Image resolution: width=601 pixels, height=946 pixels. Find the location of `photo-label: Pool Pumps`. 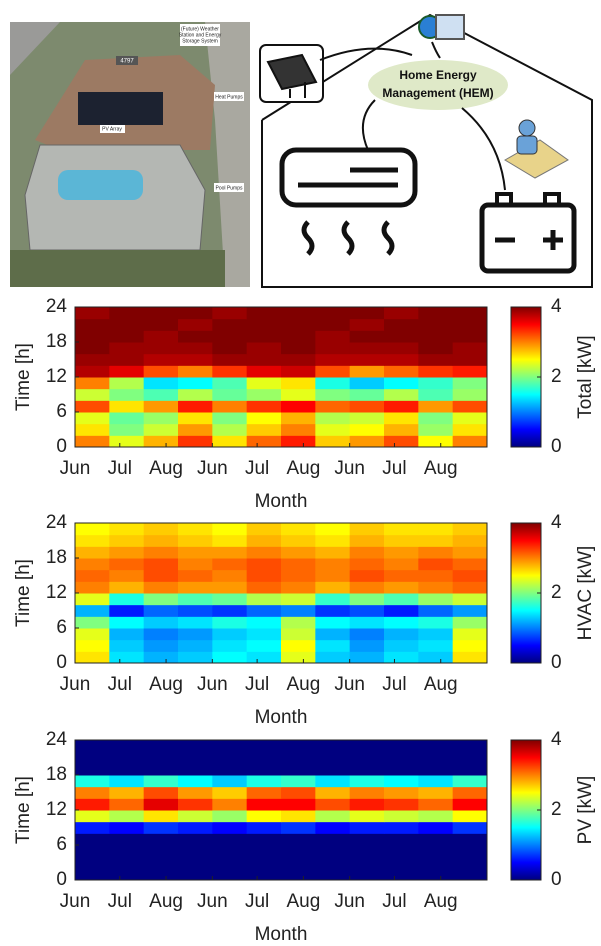

photo-label: Pool Pumps is located at coordinates (229, 188).